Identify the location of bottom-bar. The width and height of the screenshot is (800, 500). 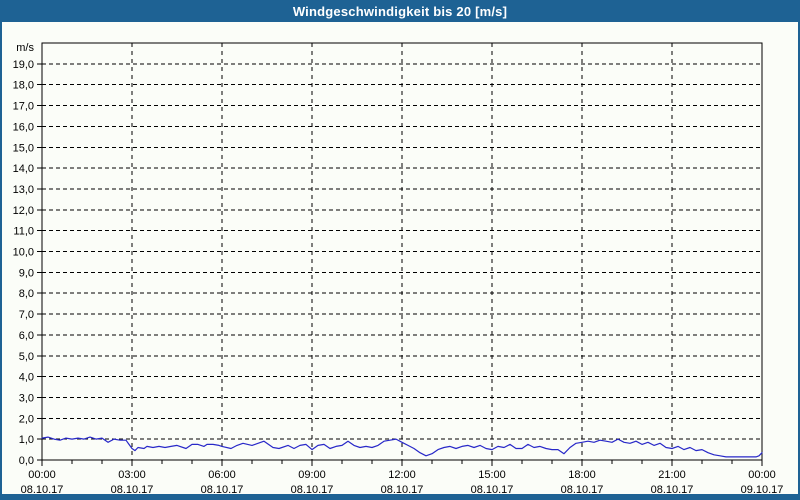
(400, 496).